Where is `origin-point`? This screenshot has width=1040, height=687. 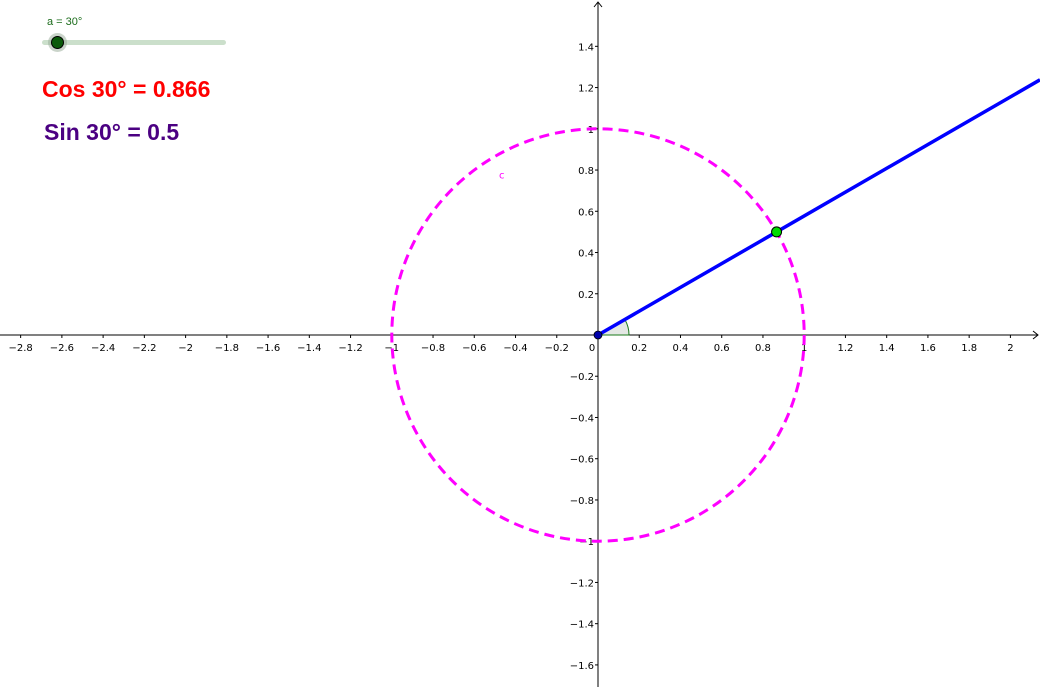
origin-point is located at coordinates (598, 335).